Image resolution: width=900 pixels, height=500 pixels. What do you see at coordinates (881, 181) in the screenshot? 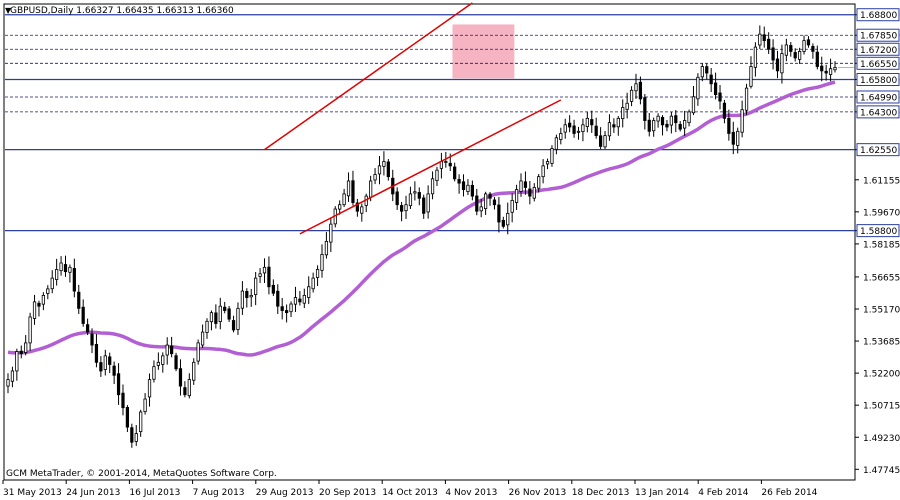
I see `y-tick-label: 1.61155` at bounding box center [881, 181].